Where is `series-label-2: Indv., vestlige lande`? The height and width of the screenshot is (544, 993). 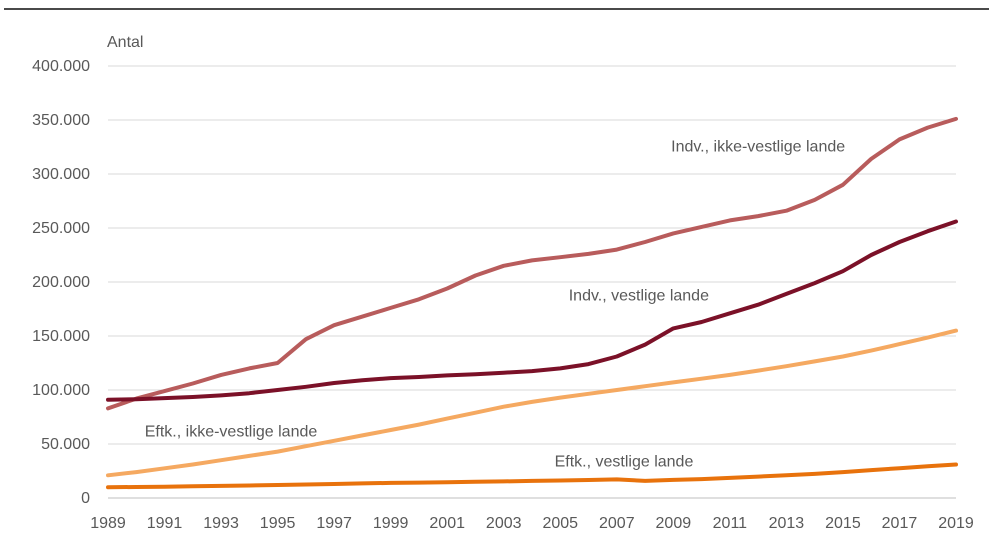 series-label-2: Indv., vestlige lande is located at coordinates (639, 295).